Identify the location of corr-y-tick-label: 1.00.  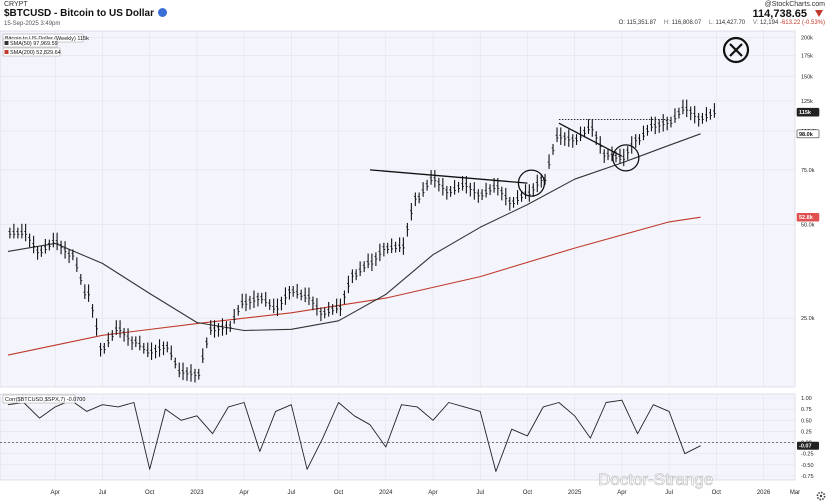
(806, 399).